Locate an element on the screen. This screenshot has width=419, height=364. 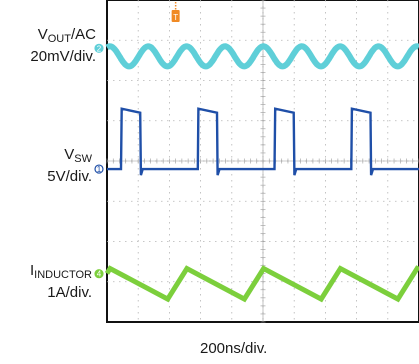
channel-marker-2: 2 is located at coordinates (99, 48).